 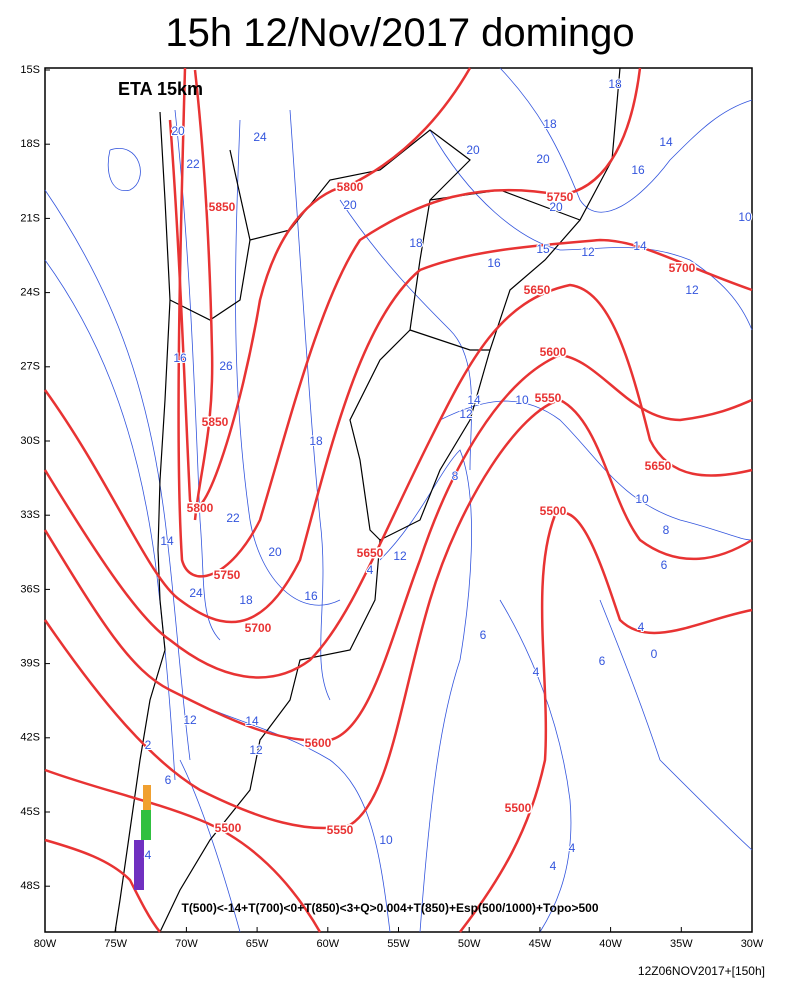 I want to click on footer: 12Z06NOV2017+[150h], so click(x=701, y=971).